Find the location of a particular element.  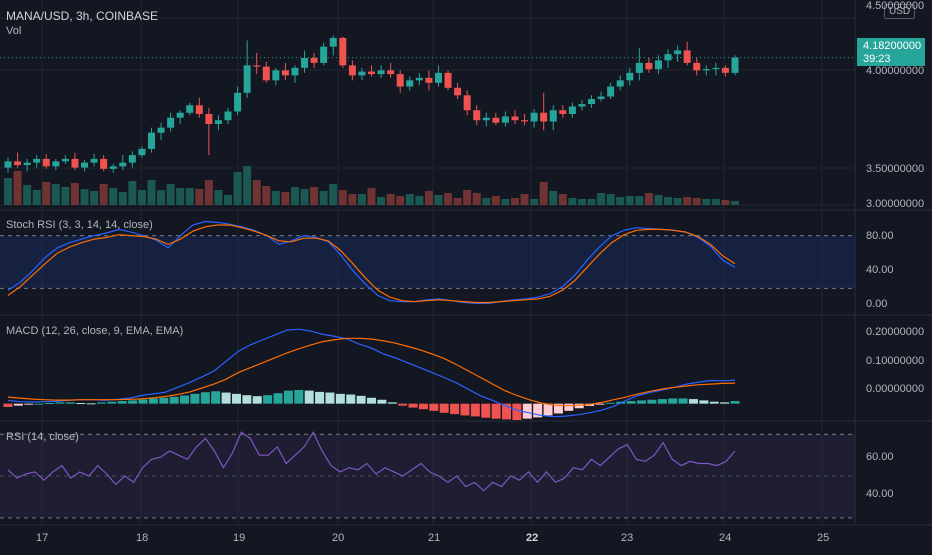

time-axis-tick: 18 is located at coordinates (142, 538).